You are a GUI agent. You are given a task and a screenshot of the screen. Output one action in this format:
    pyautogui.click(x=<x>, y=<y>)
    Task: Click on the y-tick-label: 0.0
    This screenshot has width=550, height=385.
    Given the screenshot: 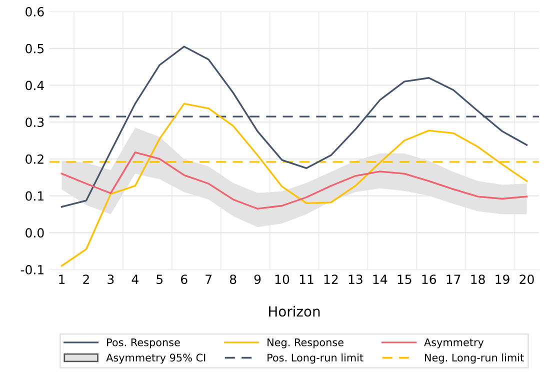 What is the action you would take?
    pyautogui.click(x=35, y=233)
    